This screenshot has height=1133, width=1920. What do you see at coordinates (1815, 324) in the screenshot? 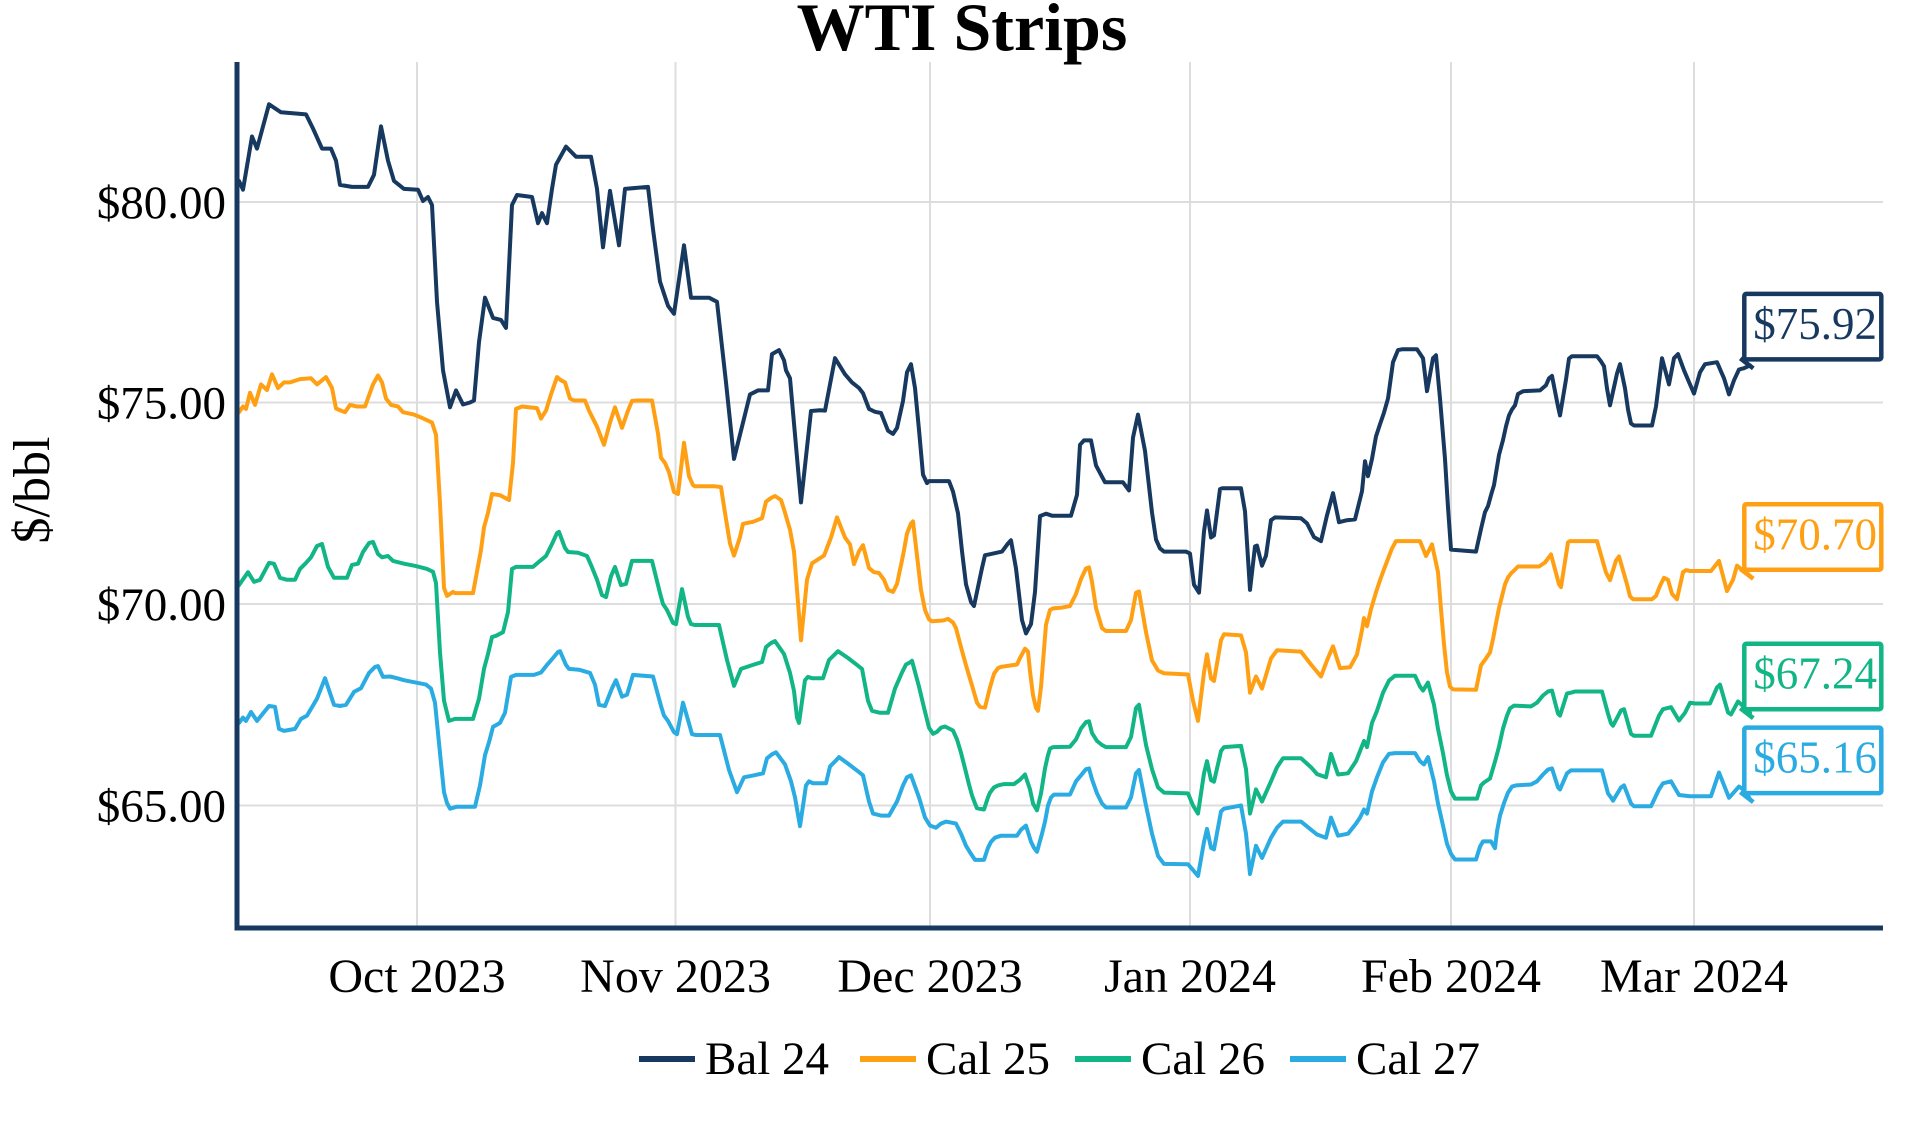
I see `svg-text: $75.92` at bounding box center [1815, 324].